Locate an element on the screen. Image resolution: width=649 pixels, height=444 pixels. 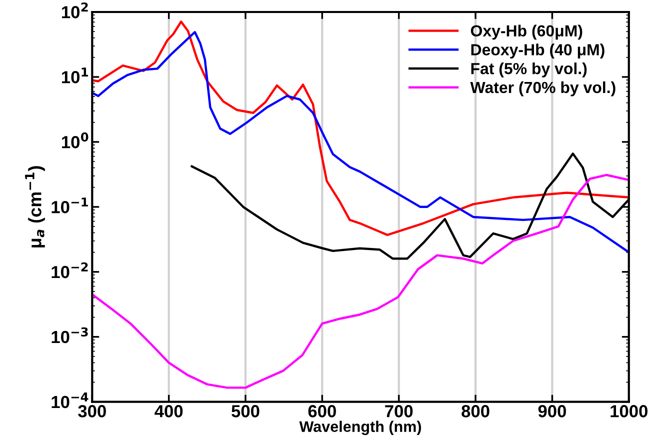
legend-label: Water (70% by vol.) is located at coordinates (543, 88).